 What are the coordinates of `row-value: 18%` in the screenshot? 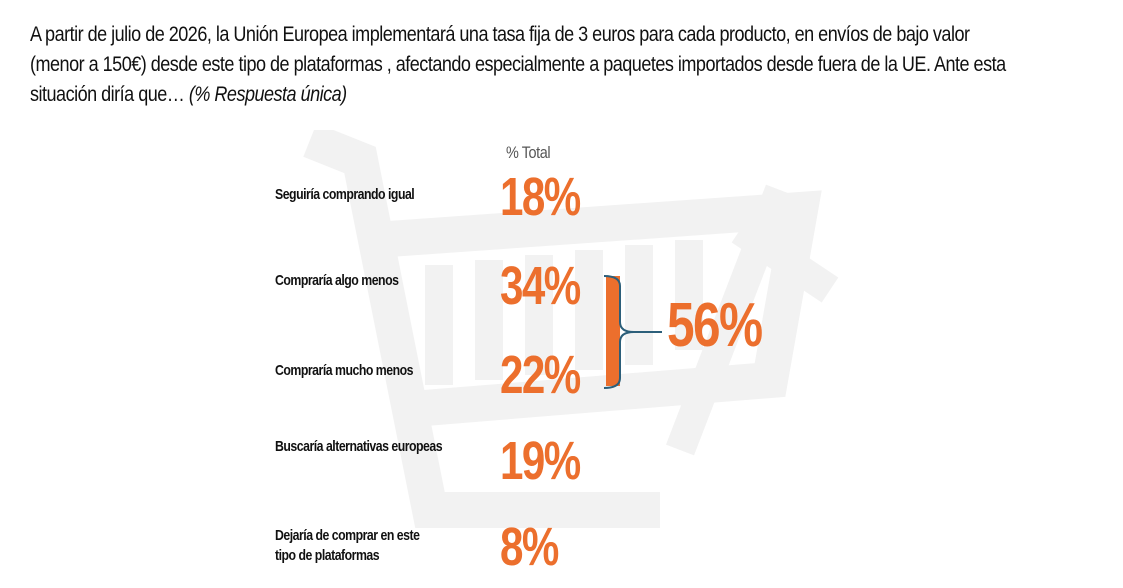 It's located at (540, 197).